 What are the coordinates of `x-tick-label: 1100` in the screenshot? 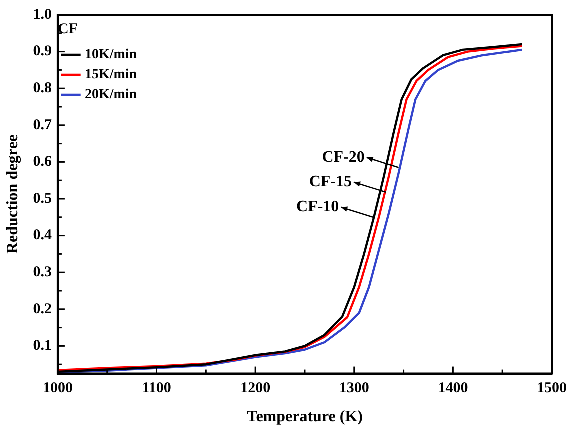 It's located at (157, 388).